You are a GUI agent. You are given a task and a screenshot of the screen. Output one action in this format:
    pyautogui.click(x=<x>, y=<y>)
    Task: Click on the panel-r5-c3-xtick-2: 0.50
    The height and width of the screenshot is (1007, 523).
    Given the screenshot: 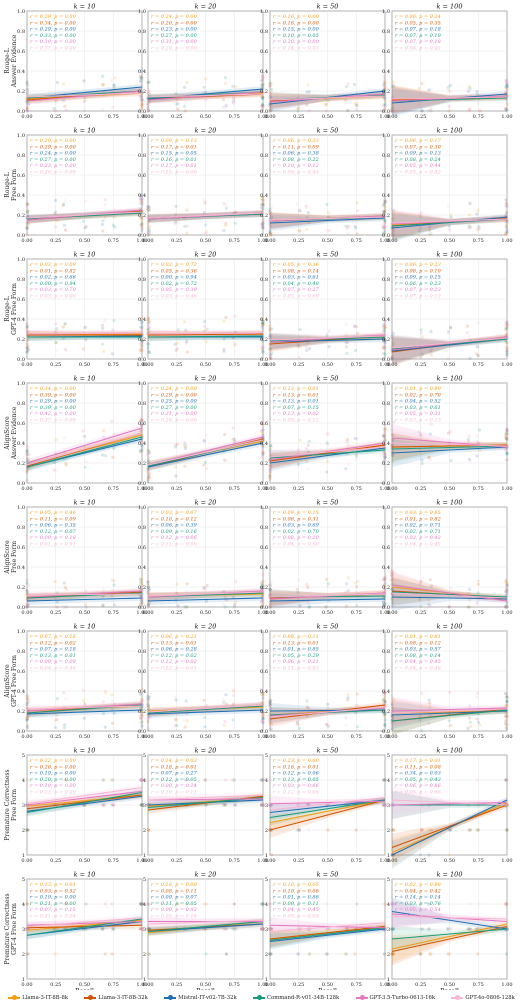 What is the action you would take?
    pyautogui.click(x=449, y=737)
    